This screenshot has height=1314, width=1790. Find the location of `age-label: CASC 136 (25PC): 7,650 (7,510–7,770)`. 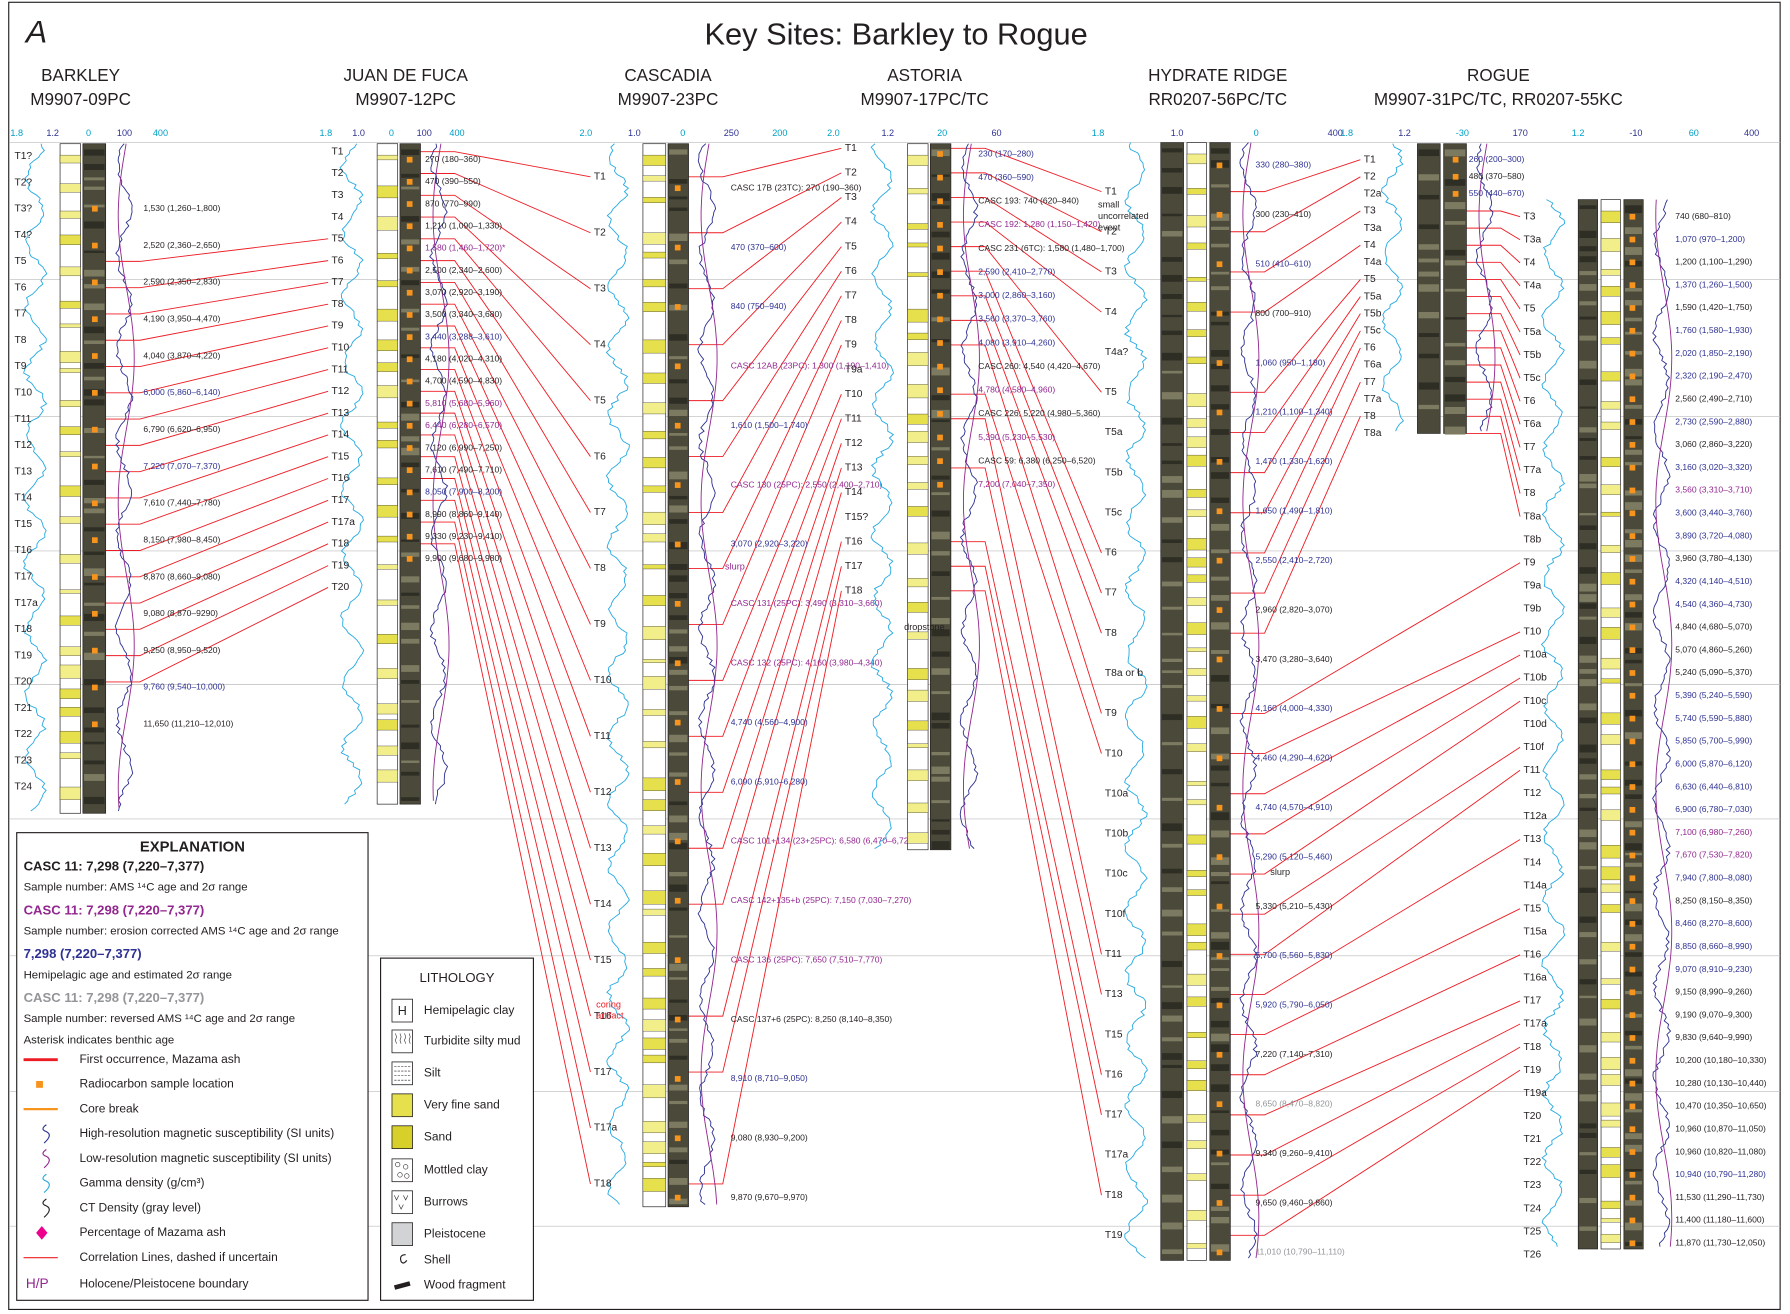

age-label: CASC 136 (25PC): 7,650 (7,510–7,770) is located at coordinates (807, 959).